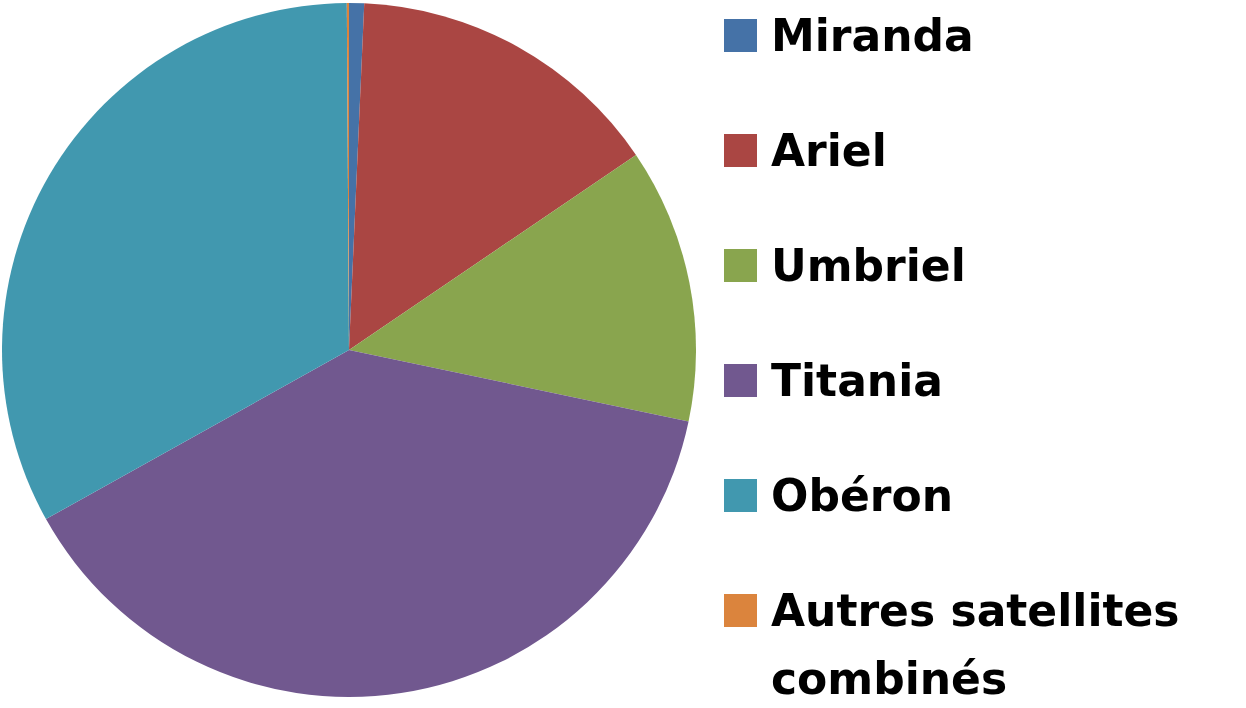 Image resolution: width=1246 pixels, height=708 pixels. Describe the element at coordinates (862, 495) in the screenshot. I see `legend-label: Obéron` at that location.